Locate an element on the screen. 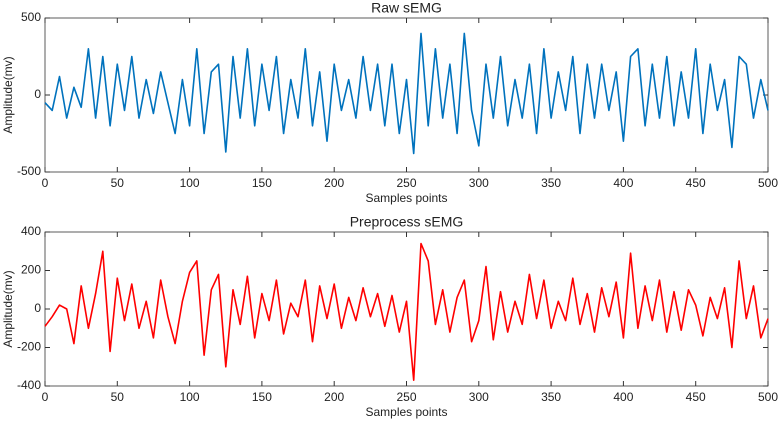  y-tick-label: 500 is located at coordinates (31, 17).